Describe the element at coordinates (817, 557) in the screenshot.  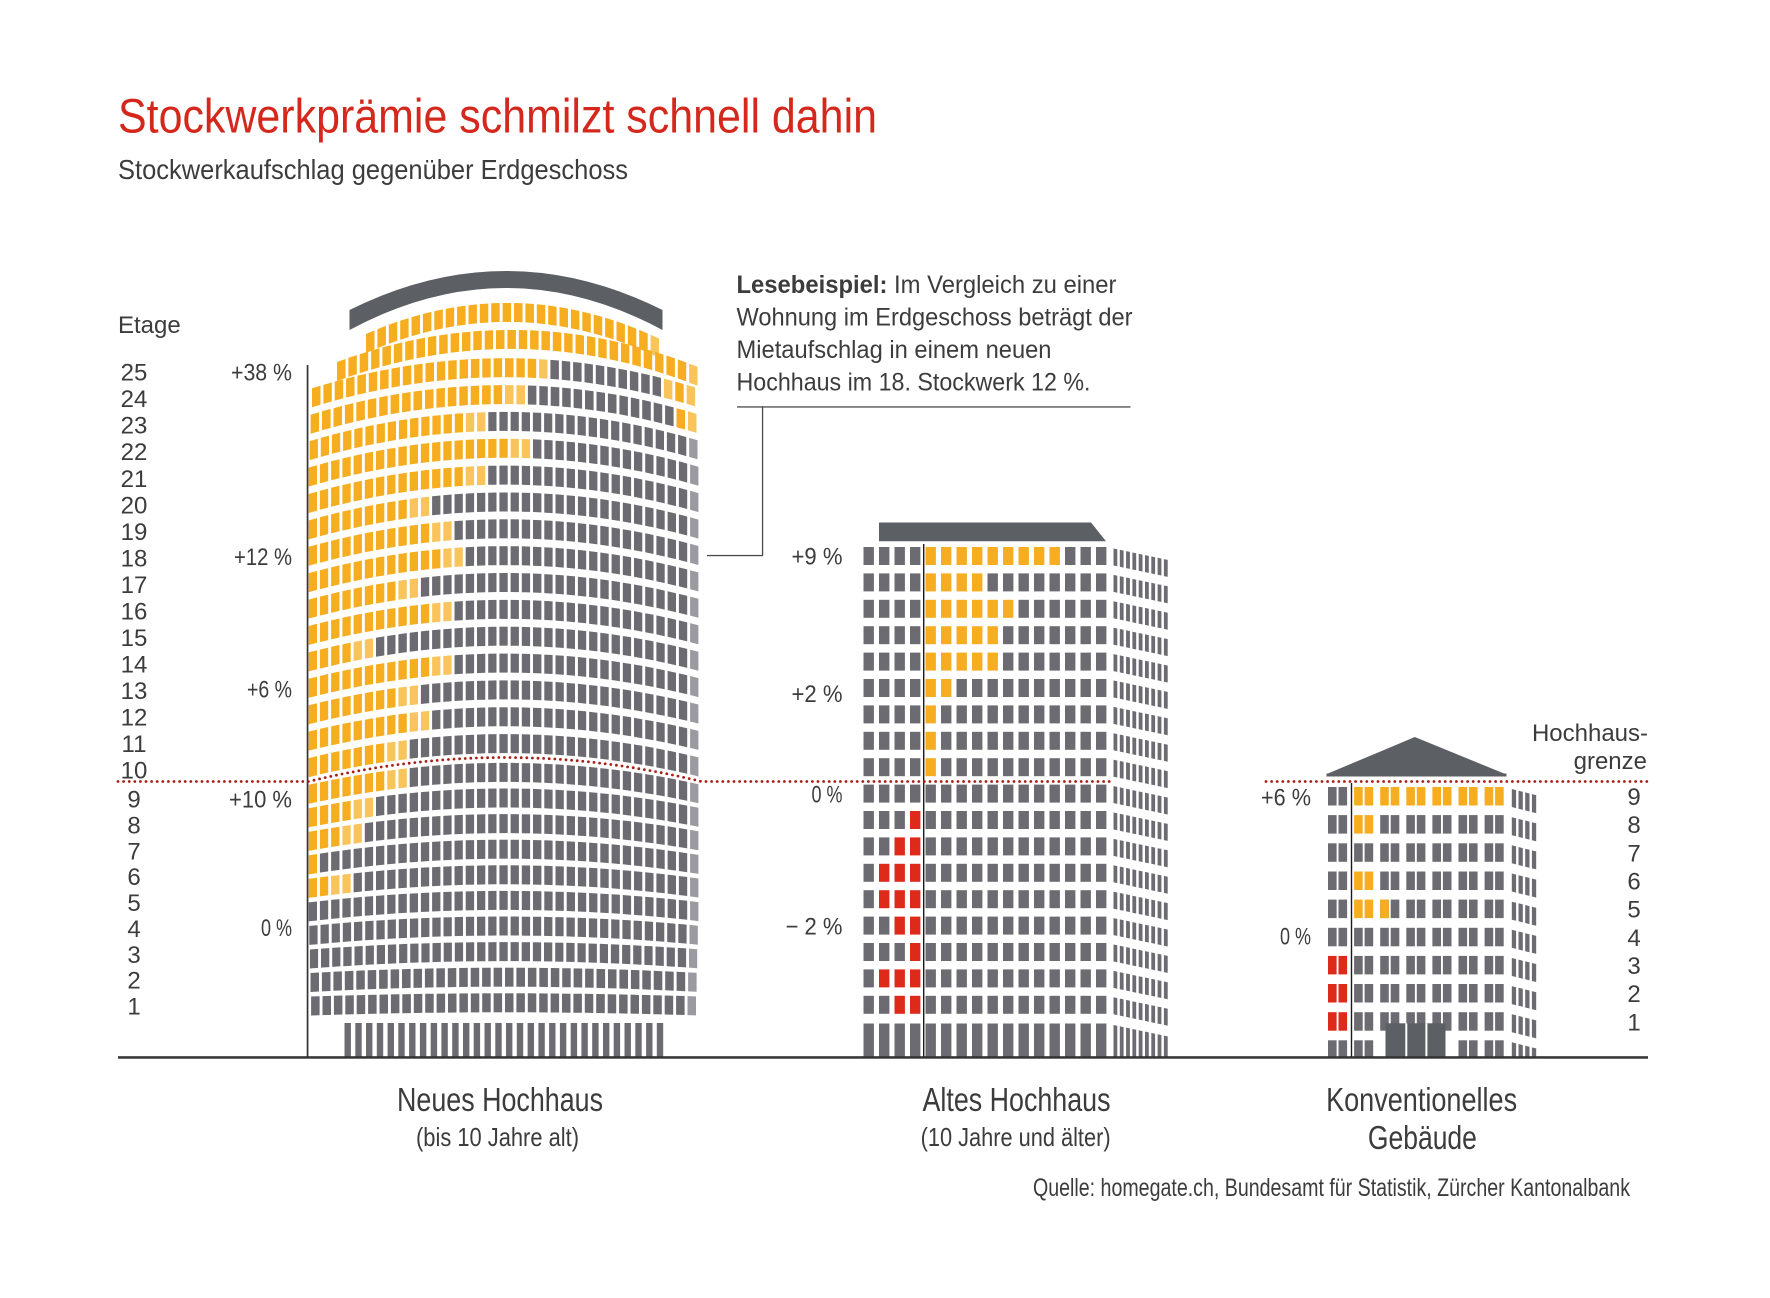
I see `svg-text: +9 %` at that location.